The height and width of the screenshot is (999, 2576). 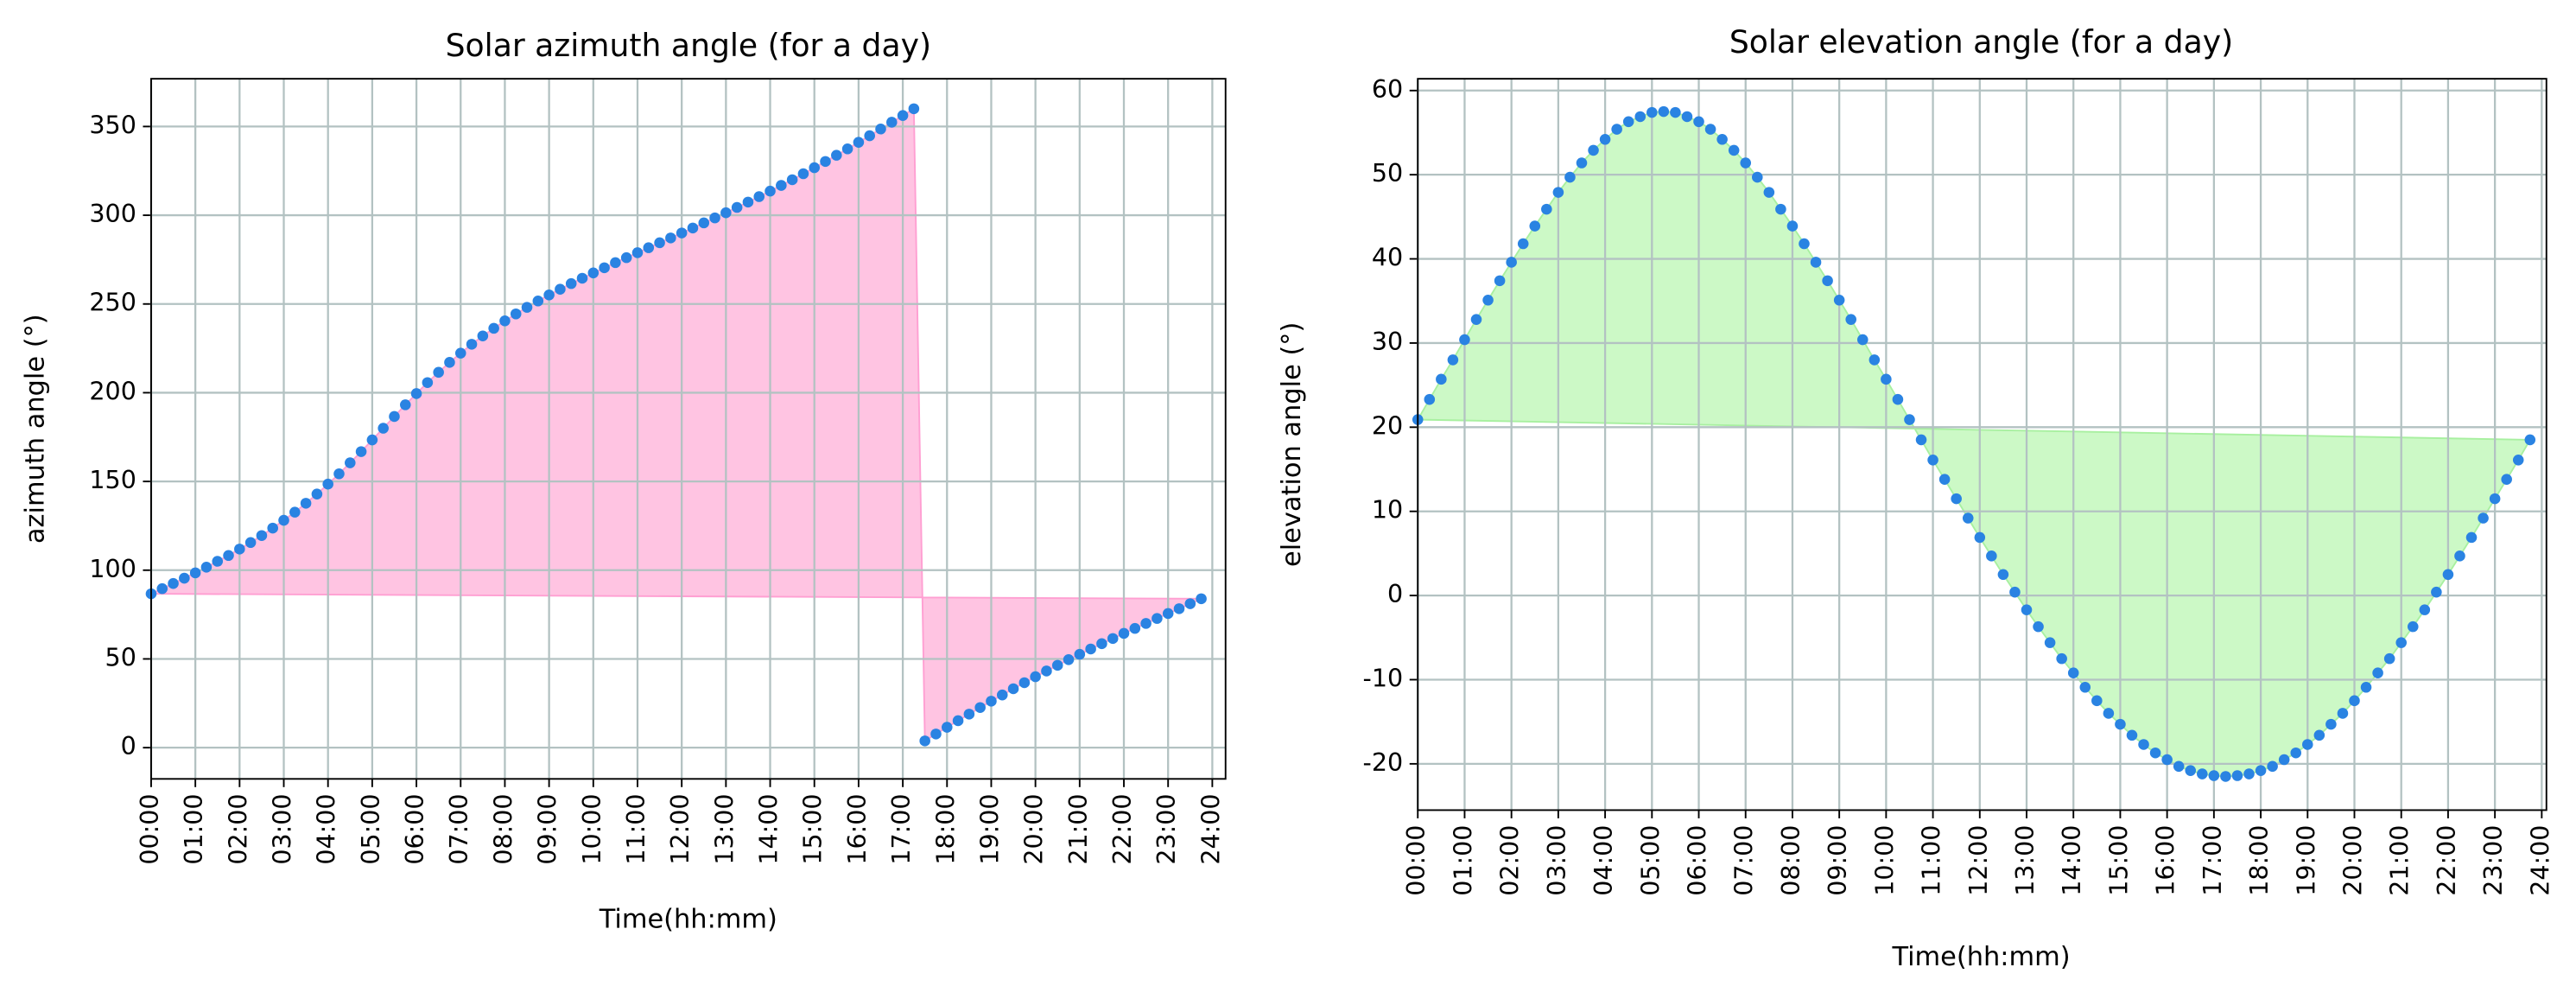 What do you see at coordinates (724, 828) in the screenshot?
I see `x-tick-label: 13:00` at bounding box center [724, 828].